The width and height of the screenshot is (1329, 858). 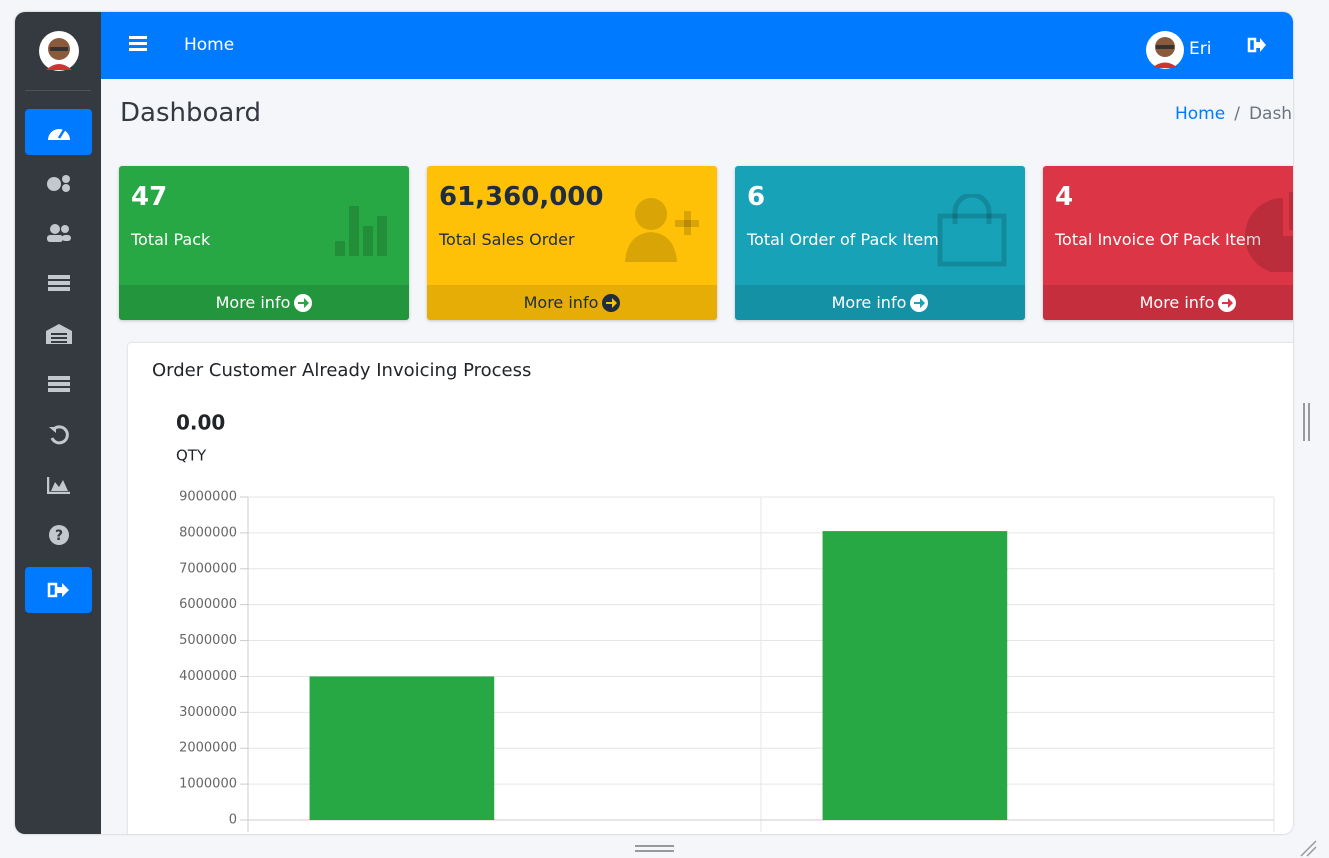 I want to click on nav-report, so click(x=58, y=485).